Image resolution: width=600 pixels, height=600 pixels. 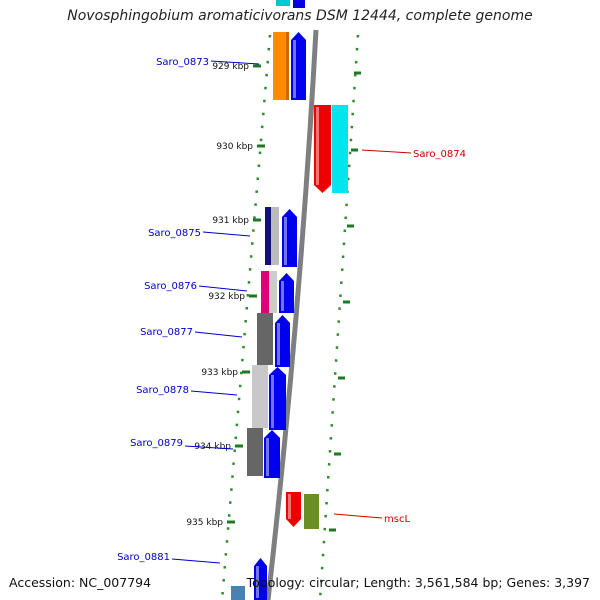 What do you see at coordinates (273, 292) in the screenshot?
I see `gene-block-0876-grey` at bounding box center [273, 292].